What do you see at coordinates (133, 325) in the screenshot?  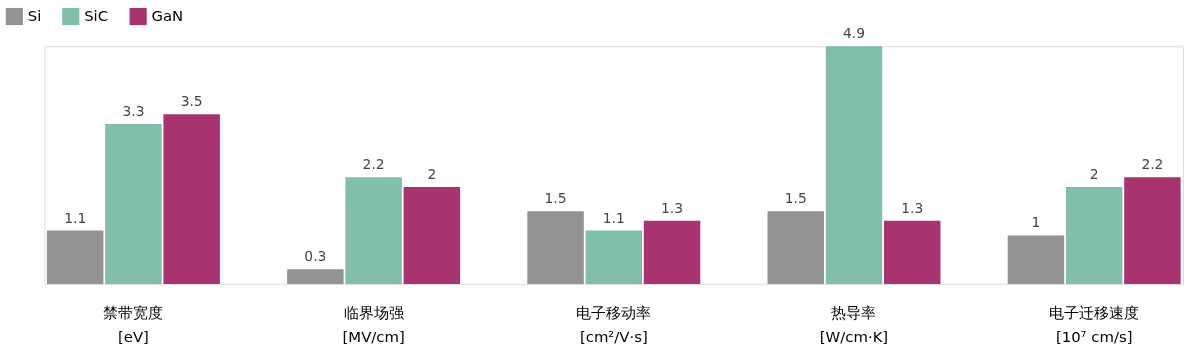 I see `x-tick-label: 禁带宽度 [eV]` at bounding box center [133, 325].